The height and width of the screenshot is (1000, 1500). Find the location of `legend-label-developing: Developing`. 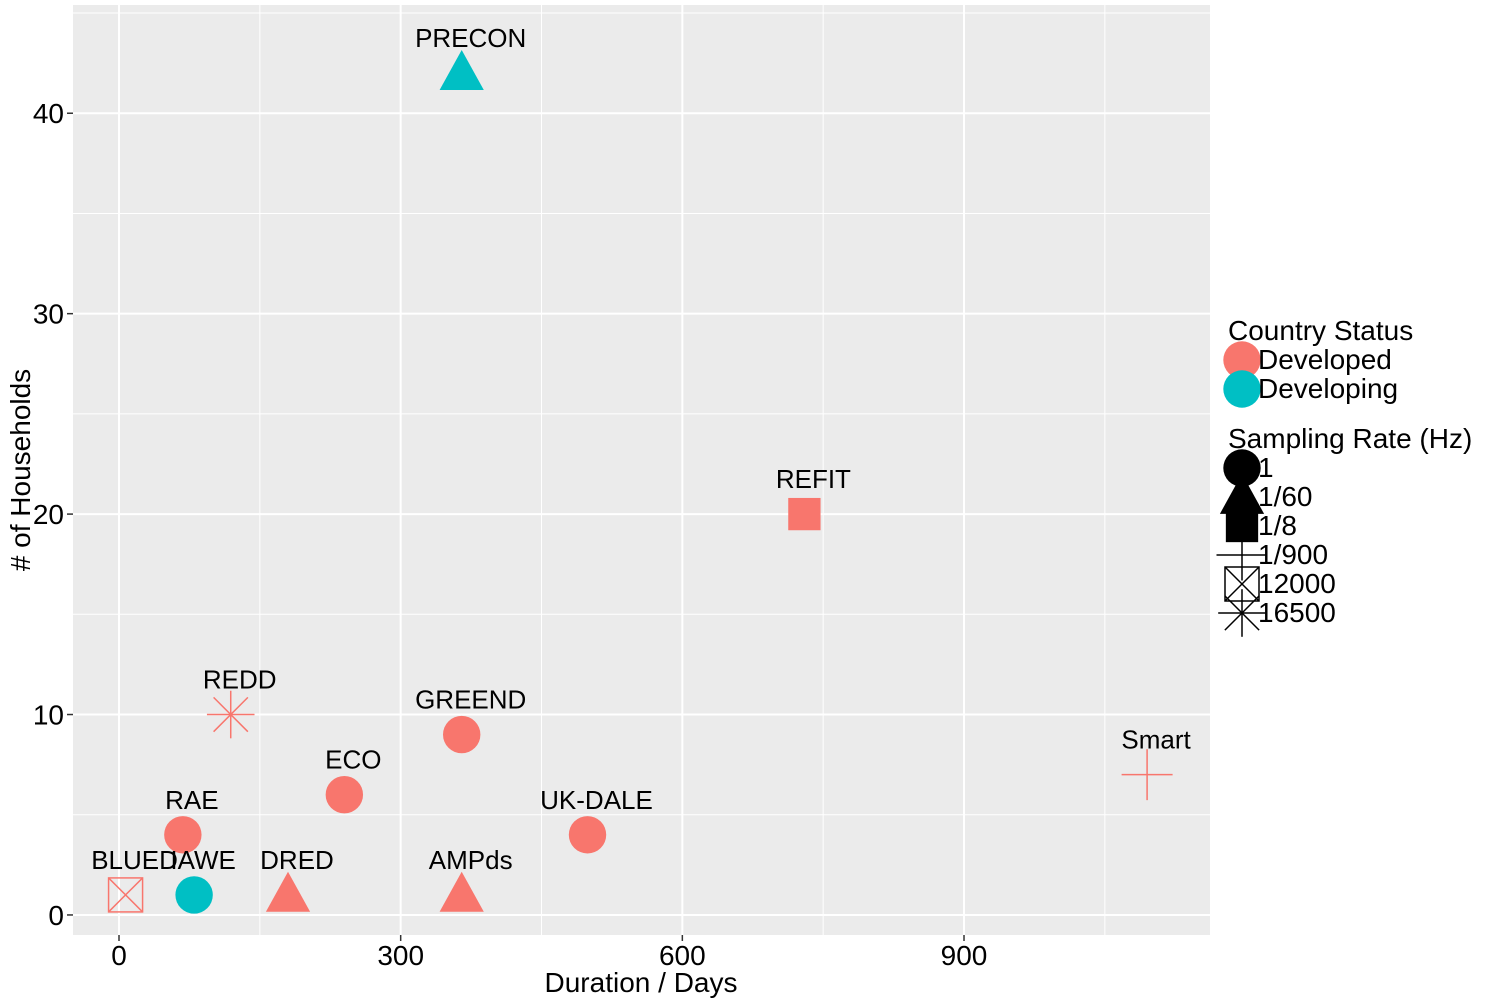

legend-label-developing: Developing is located at coordinates (1328, 388).